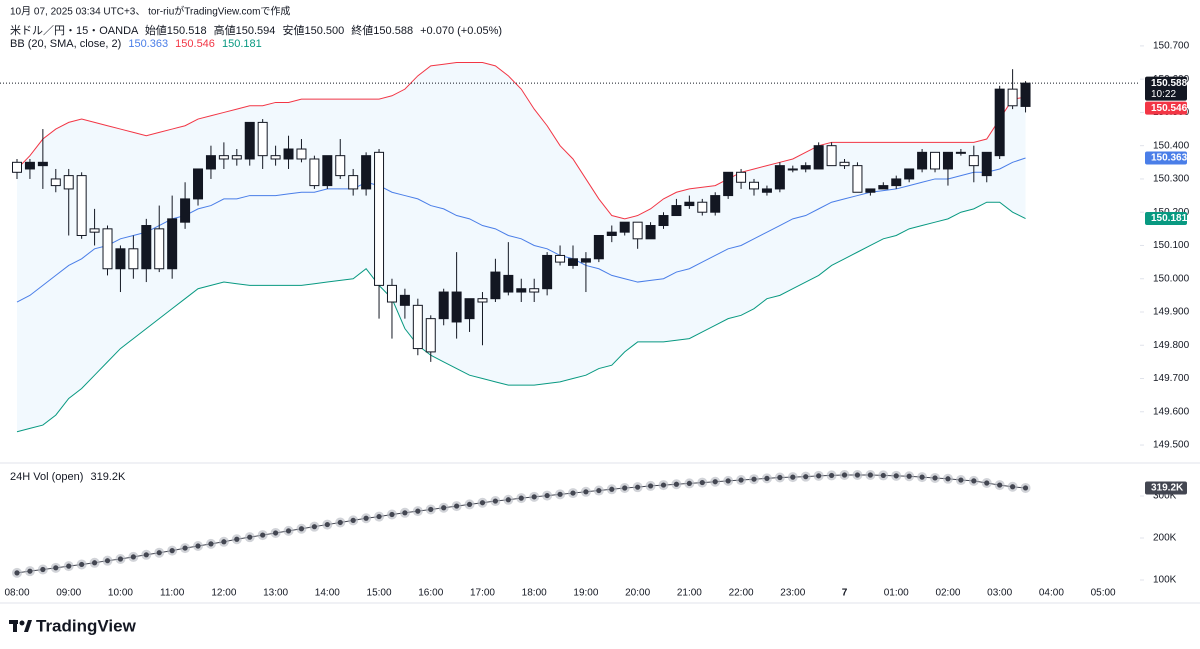 This screenshot has height=649, width=1200. I want to click on high-legend: 高値150.594, so click(245, 30).